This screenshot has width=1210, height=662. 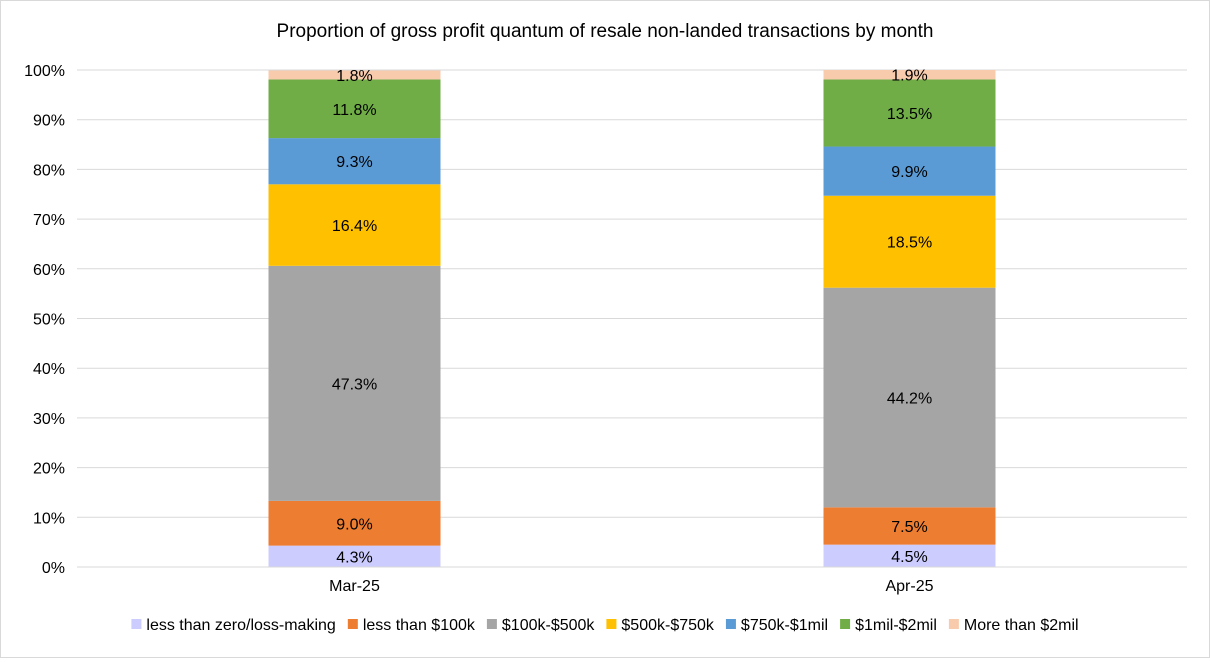 I want to click on data-label: 1.8%, so click(x=354, y=76).